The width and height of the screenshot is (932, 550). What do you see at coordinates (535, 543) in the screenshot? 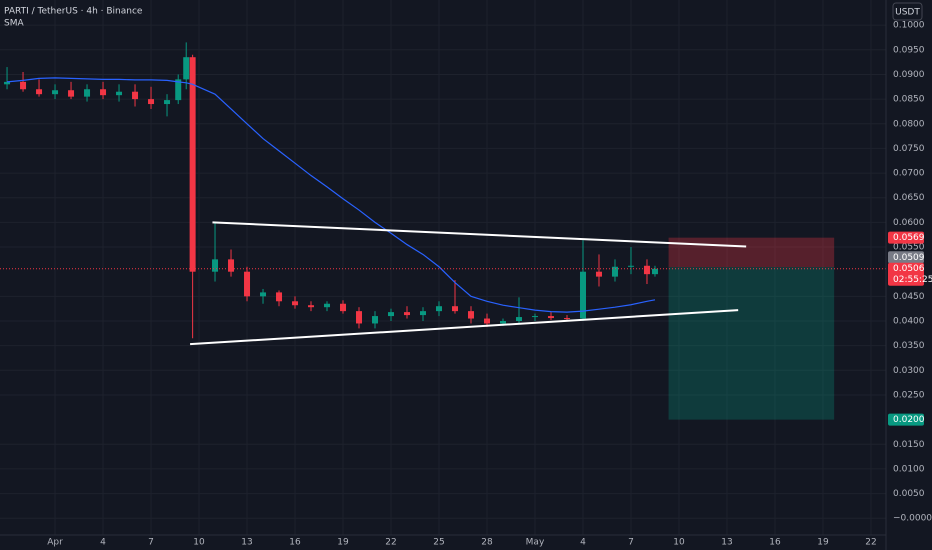
I see `x-tick-label: May` at bounding box center [535, 543].